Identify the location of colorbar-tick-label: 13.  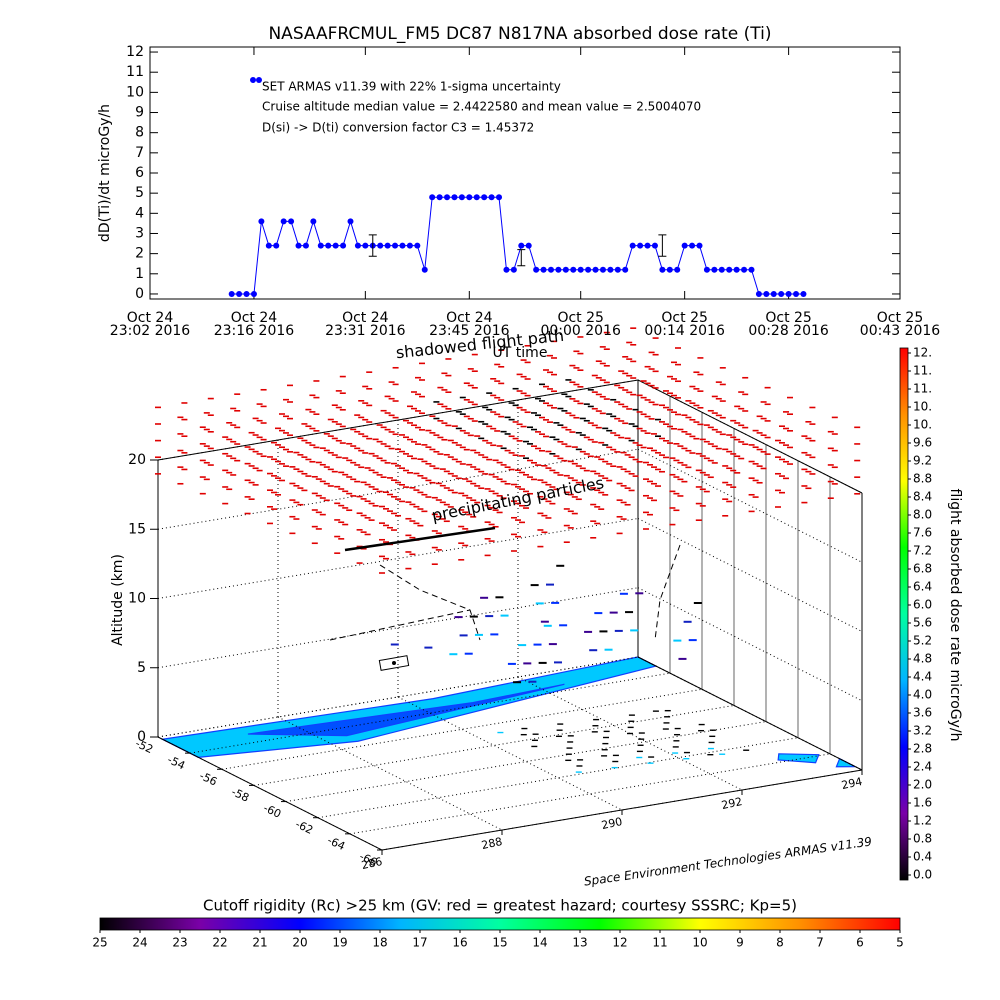
(579, 943).